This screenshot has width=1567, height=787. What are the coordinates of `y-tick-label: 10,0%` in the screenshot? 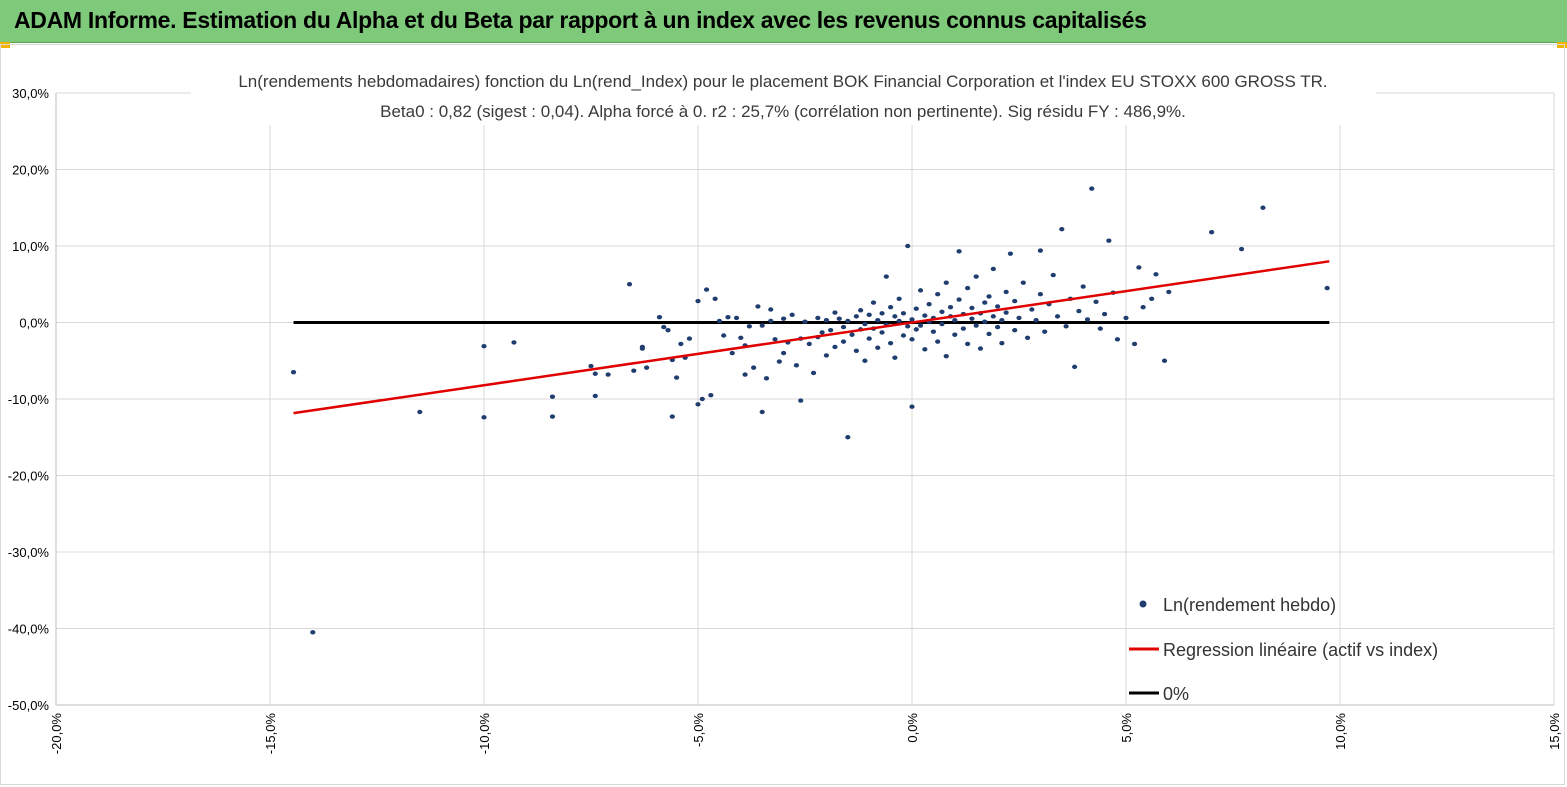 It's located at (30, 246).